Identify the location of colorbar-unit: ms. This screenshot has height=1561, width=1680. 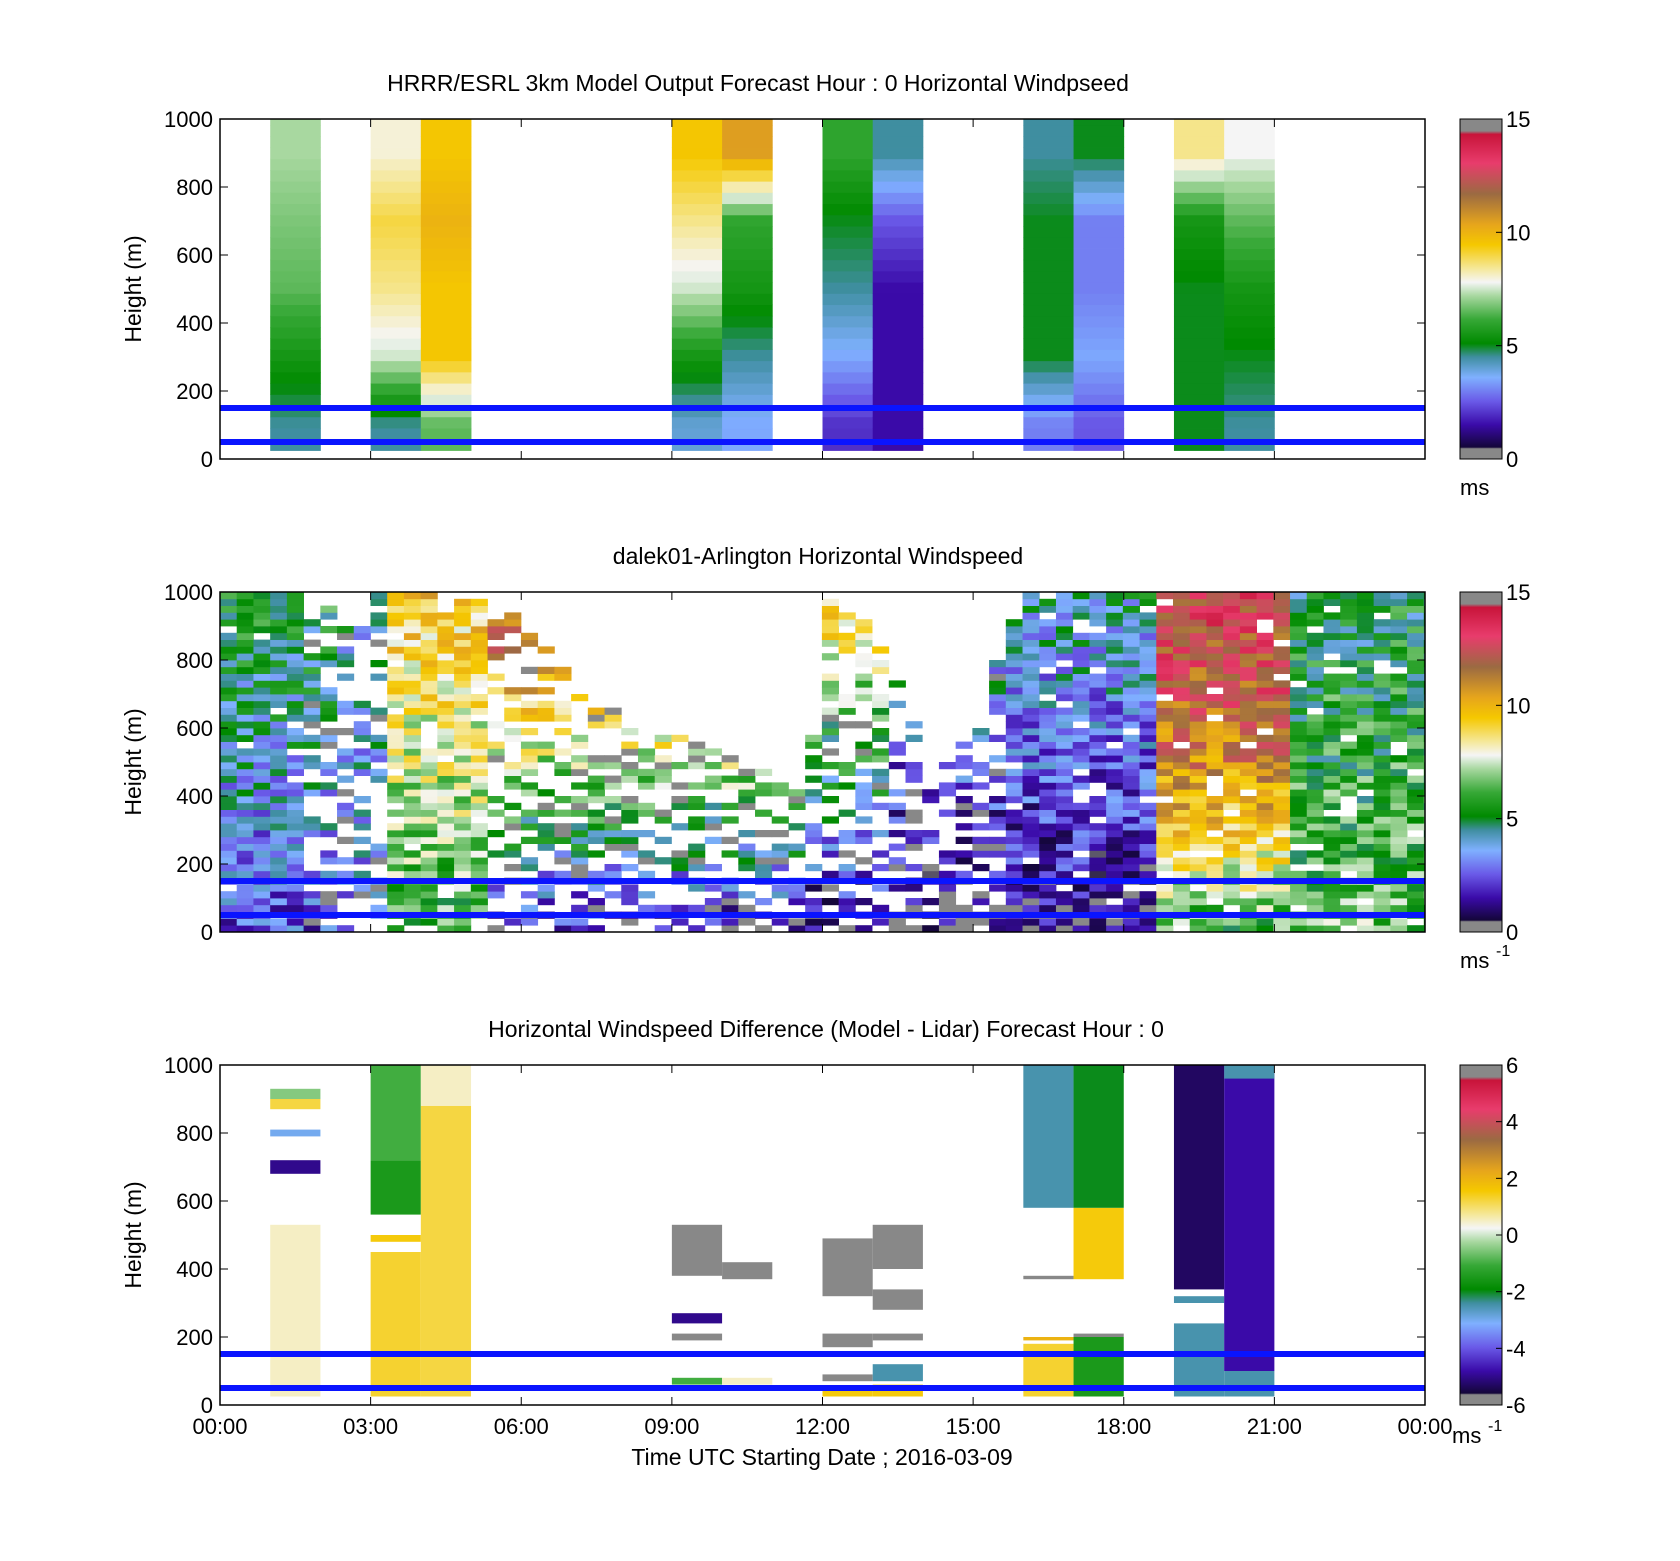
(1474, 960).